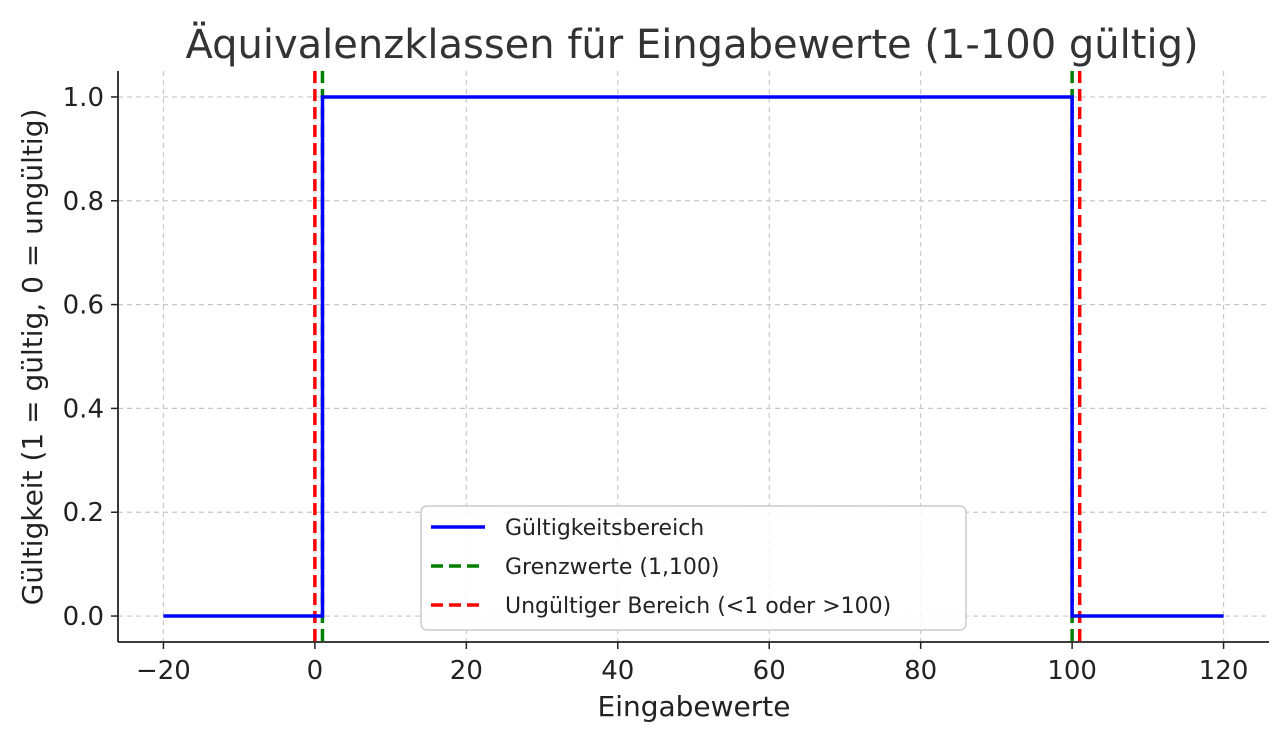 This screenshot has width=1287, height=742. I want to click on x-tick-label: 80, so click(920, 671).